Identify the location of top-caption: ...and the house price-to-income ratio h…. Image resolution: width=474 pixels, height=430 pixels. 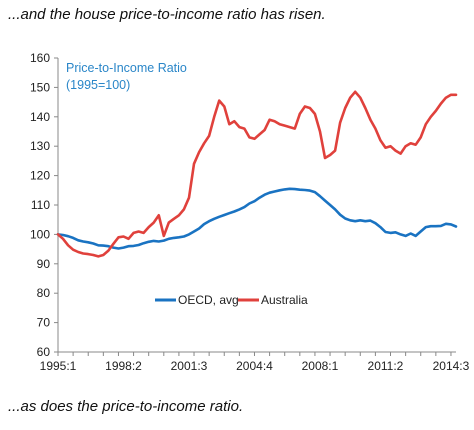
(167, 14).